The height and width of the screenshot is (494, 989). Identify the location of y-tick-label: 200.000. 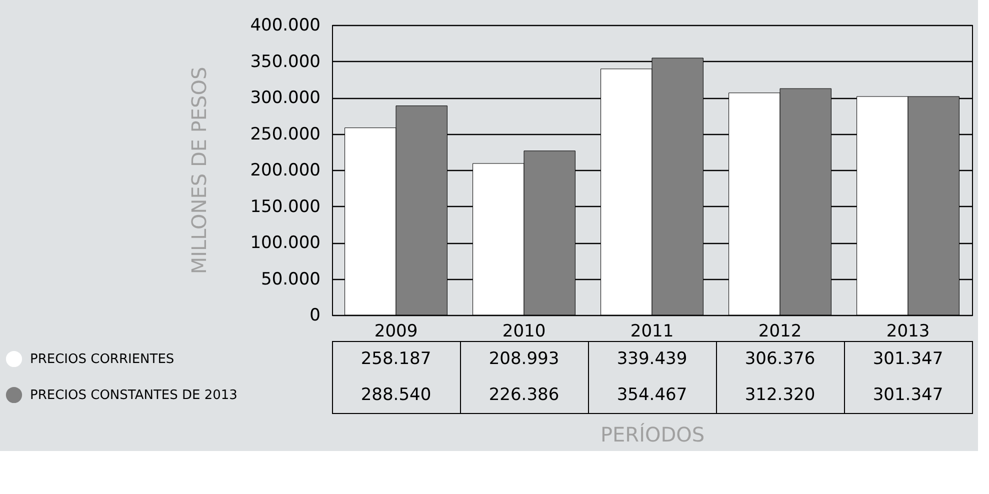
(285, 170).